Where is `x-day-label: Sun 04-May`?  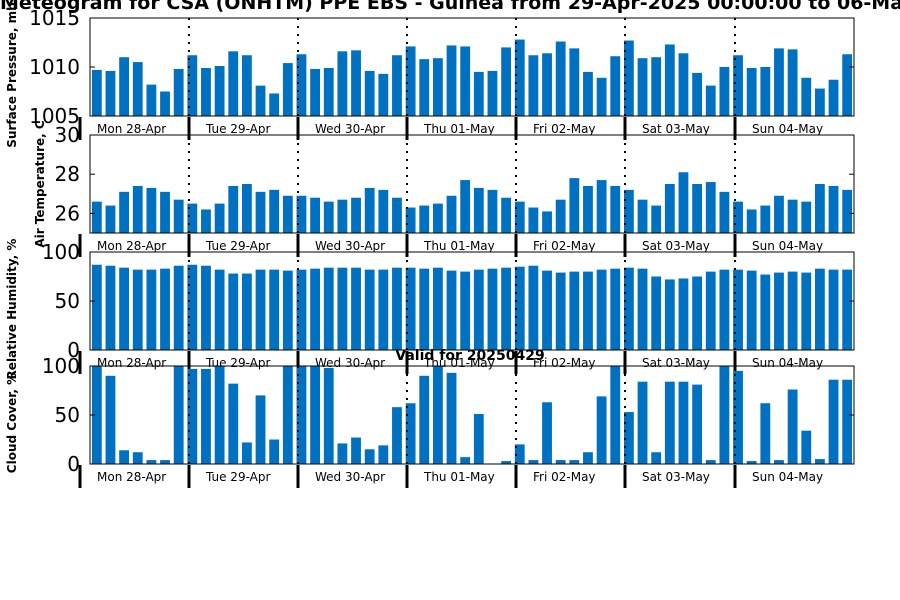
x-day-label: Sun 04-May is located at coordinates (787, 246).